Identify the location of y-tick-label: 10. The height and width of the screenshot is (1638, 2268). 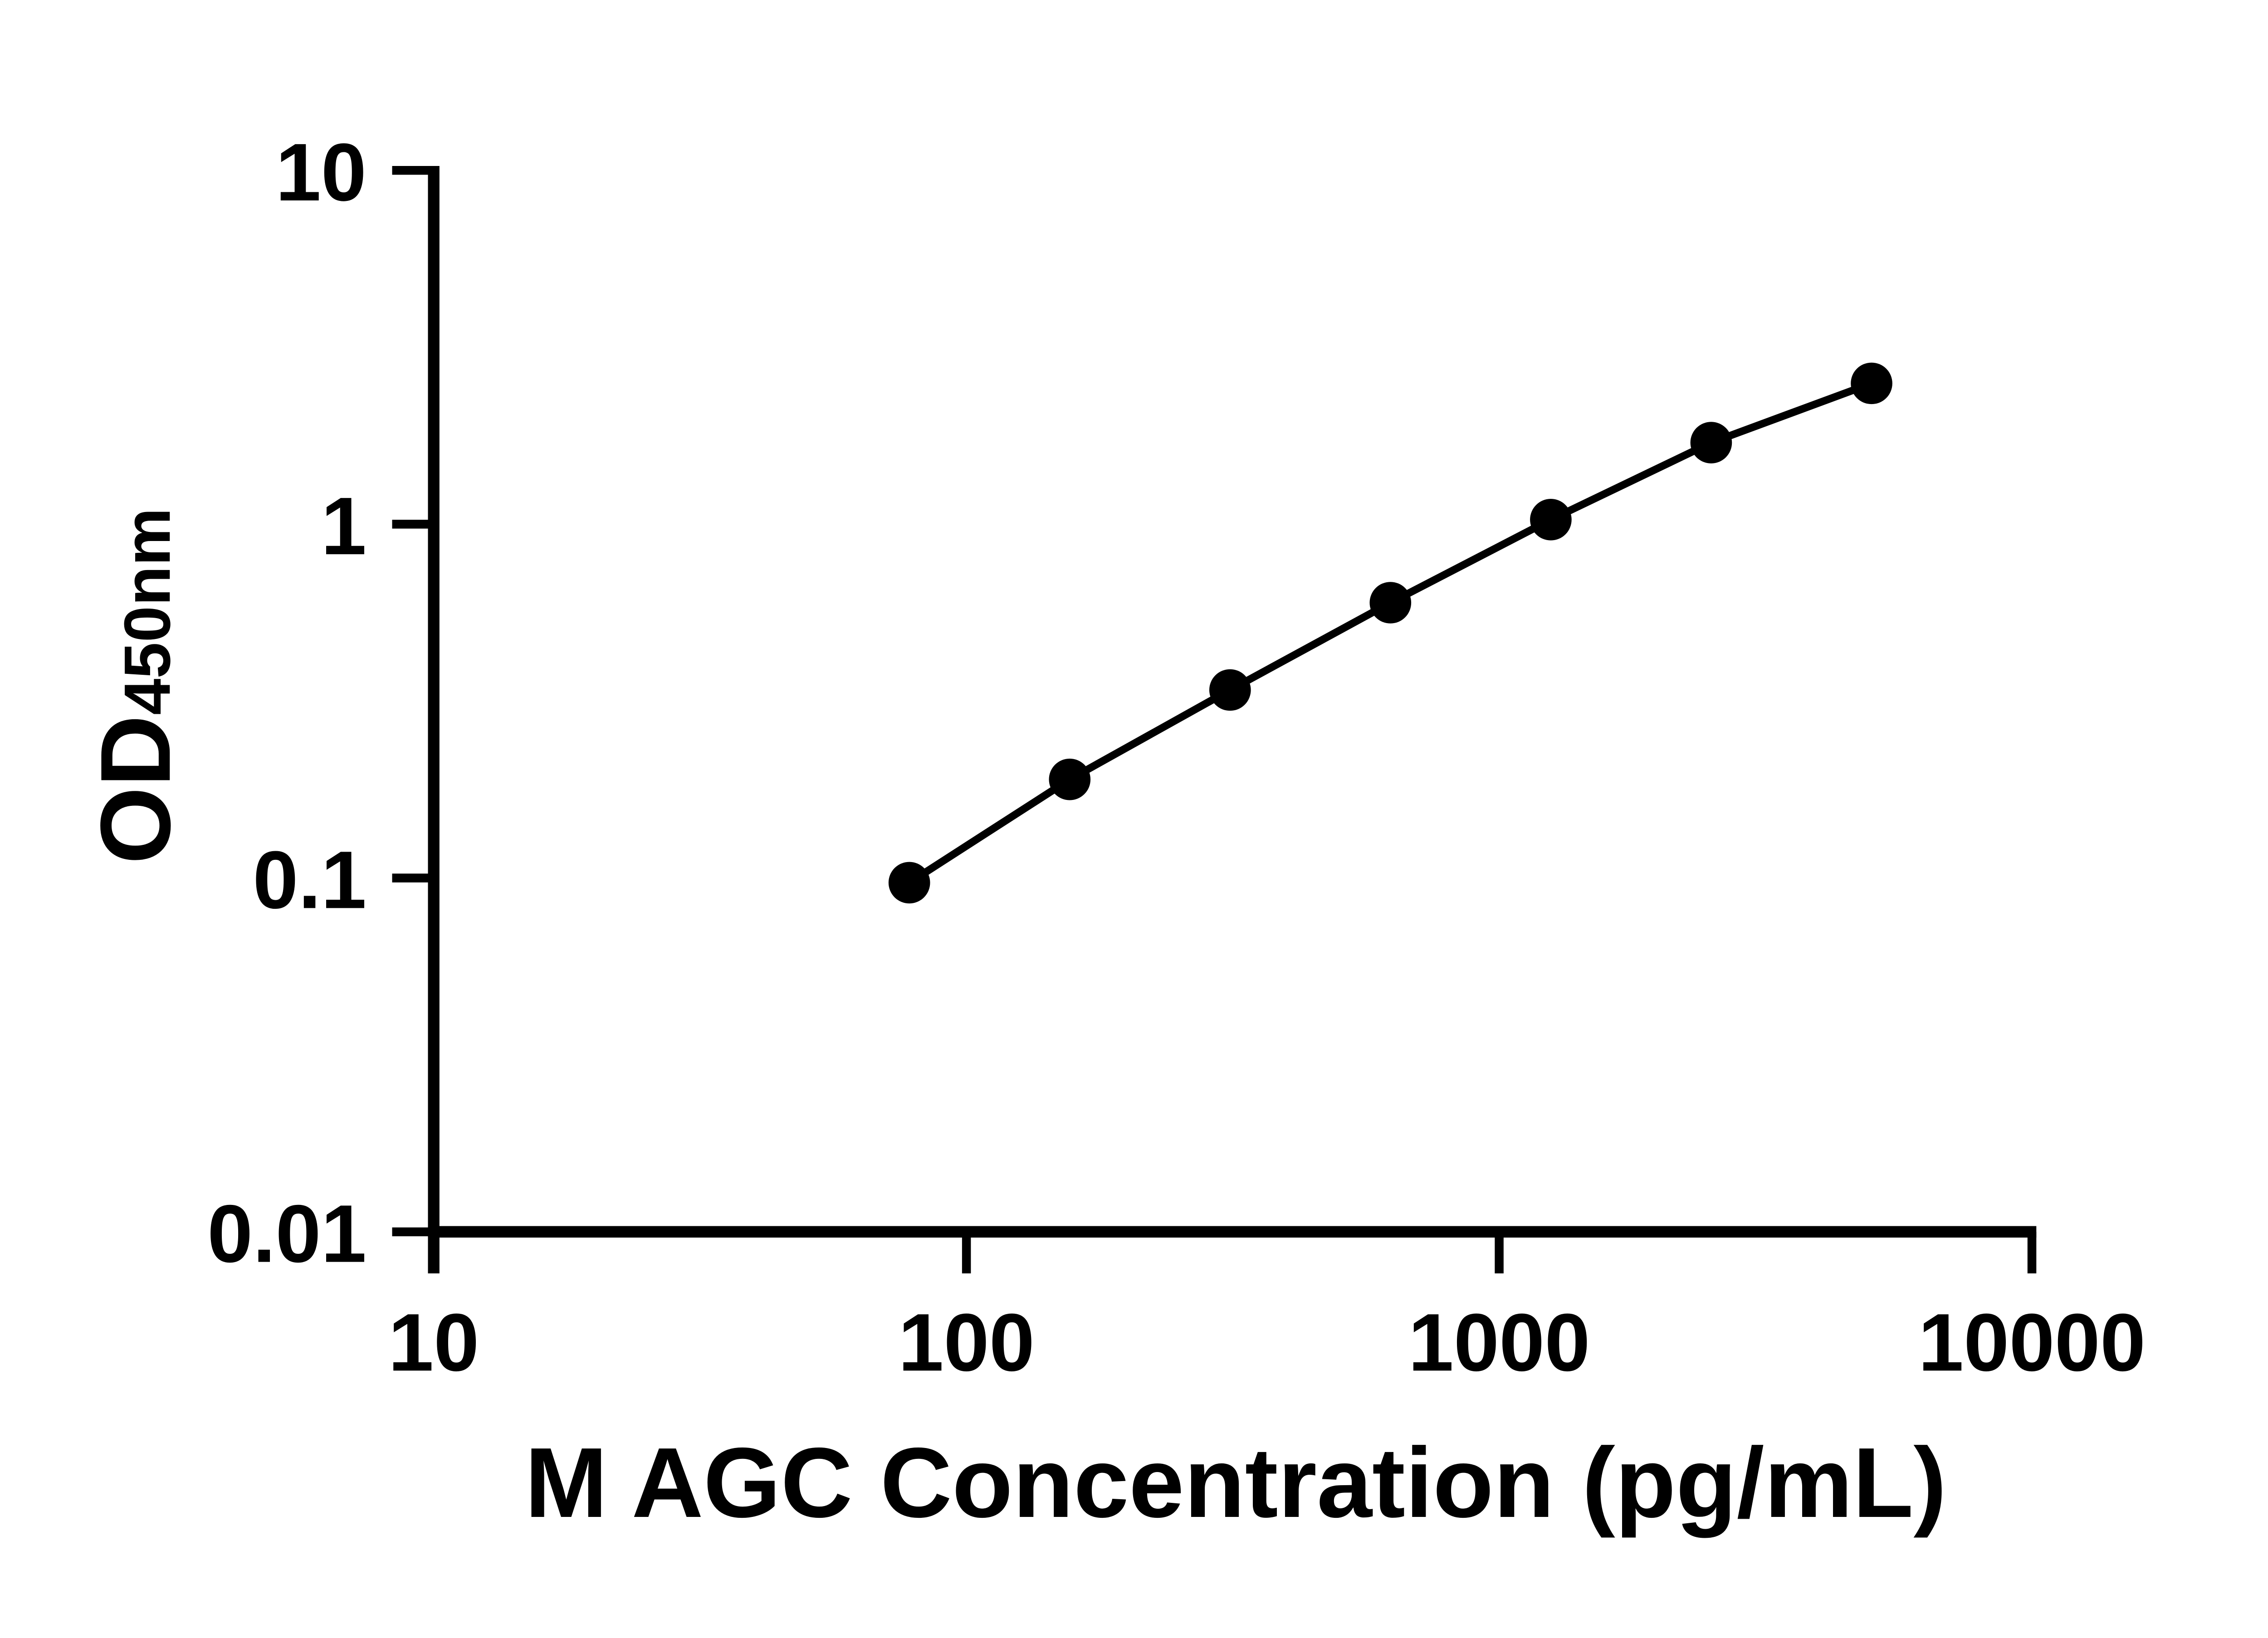
(321, 172).